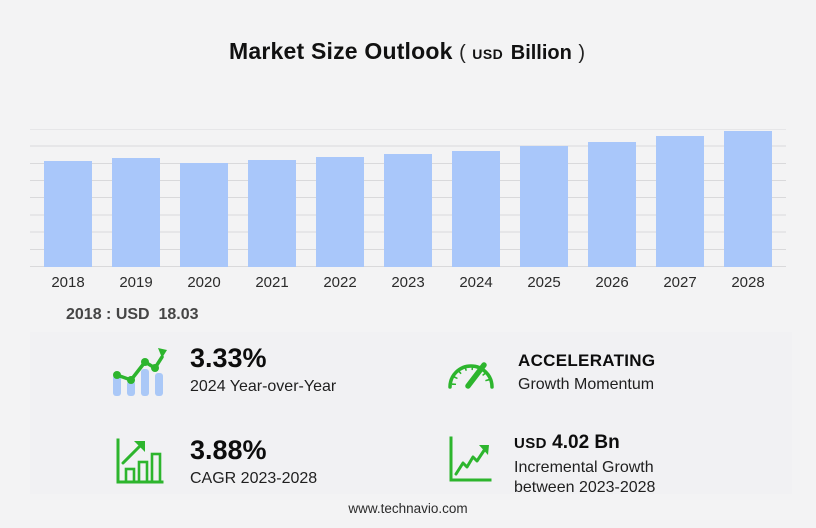  Describe the element at coordinates (228, 450) in the screenshot. I see `cagr-value: 3.88%` at that location.